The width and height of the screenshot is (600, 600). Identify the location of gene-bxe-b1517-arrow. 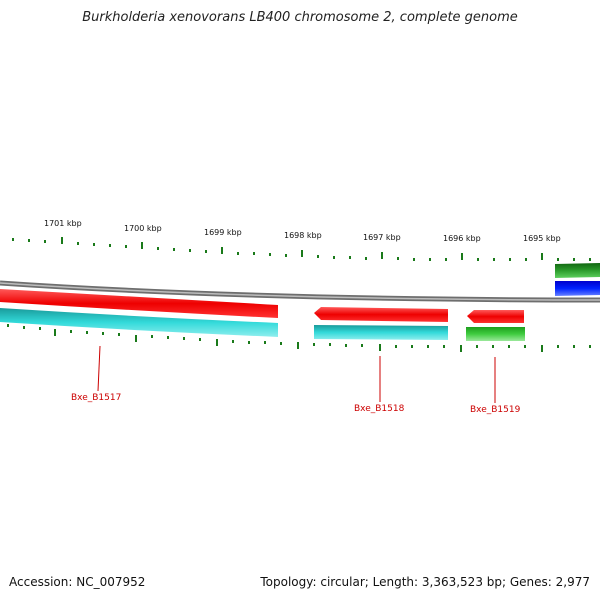
(139, 303).